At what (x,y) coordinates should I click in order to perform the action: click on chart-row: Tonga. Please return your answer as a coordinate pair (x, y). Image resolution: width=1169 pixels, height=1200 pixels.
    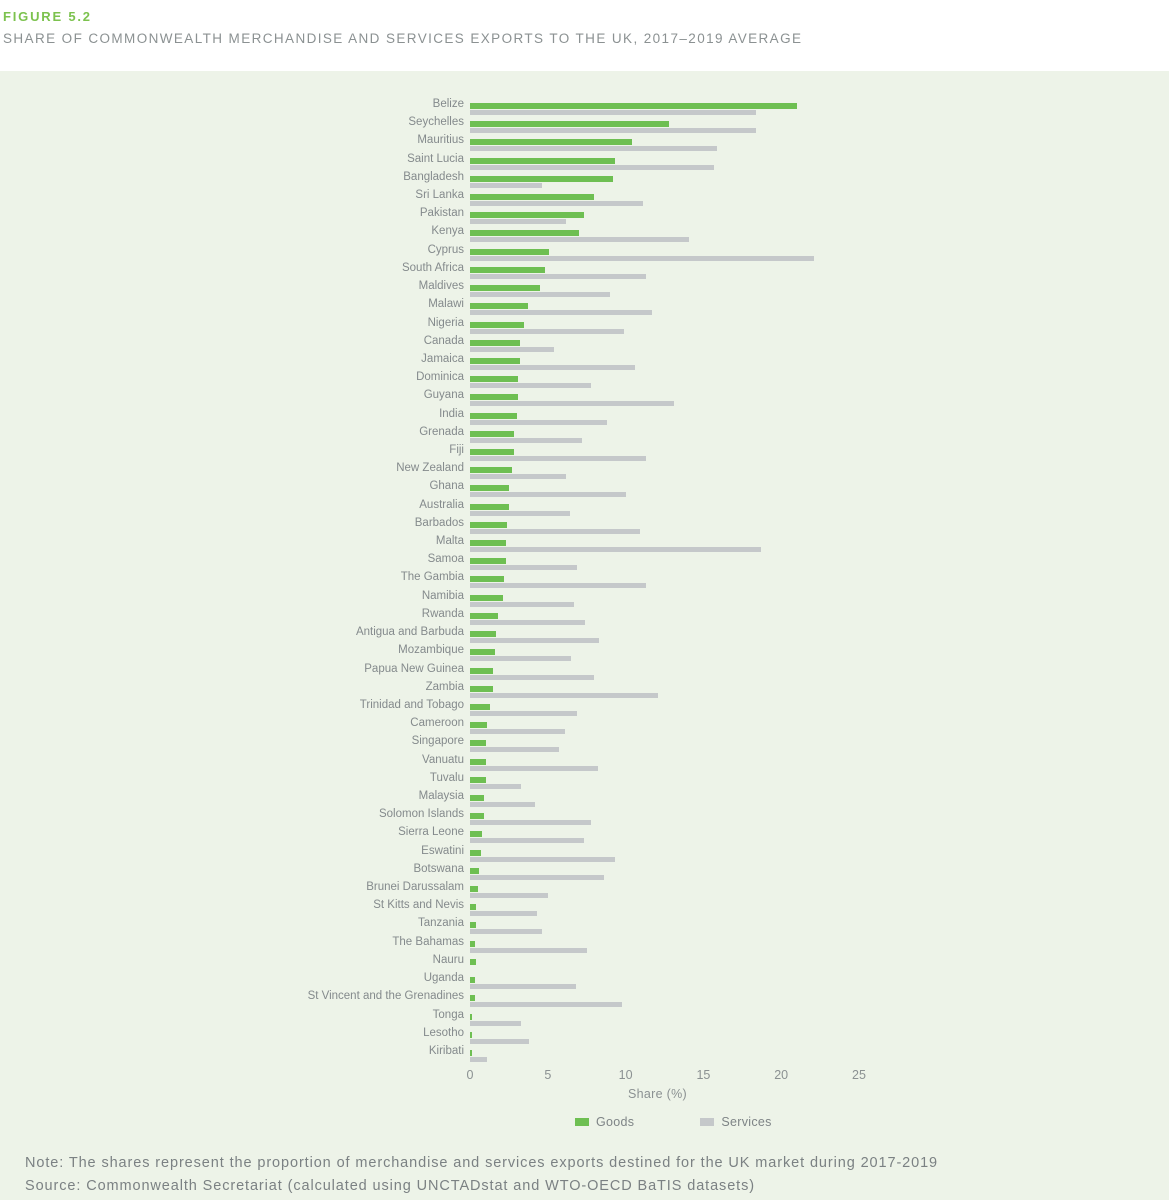
    Looking at the image, I should click on (450, 1016).